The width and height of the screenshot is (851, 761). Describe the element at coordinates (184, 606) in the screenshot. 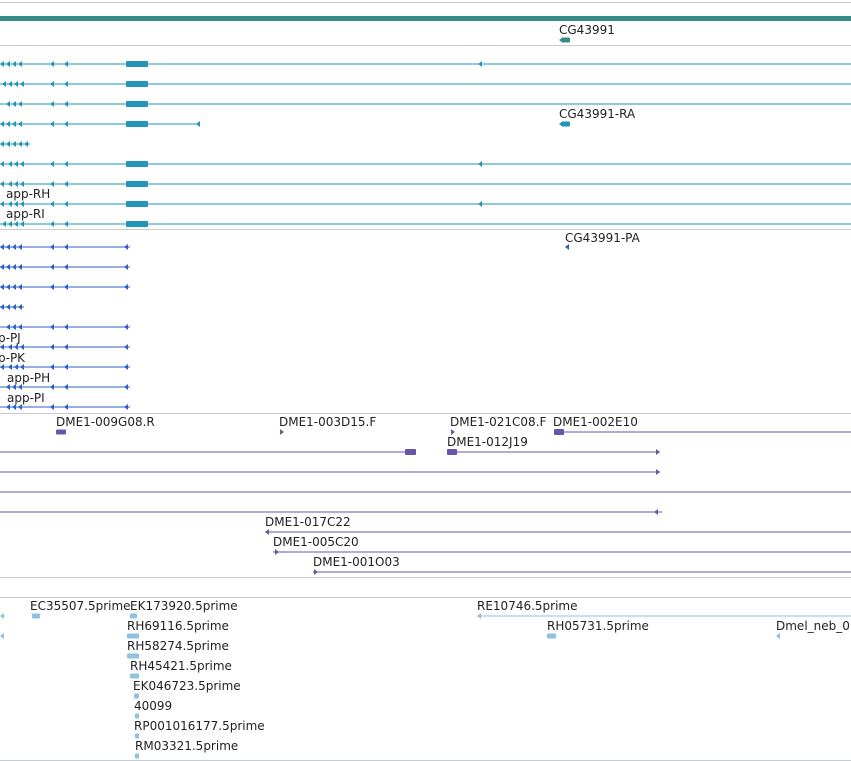

I see `est-label-ek173920: EK173920.5prime` at that location.